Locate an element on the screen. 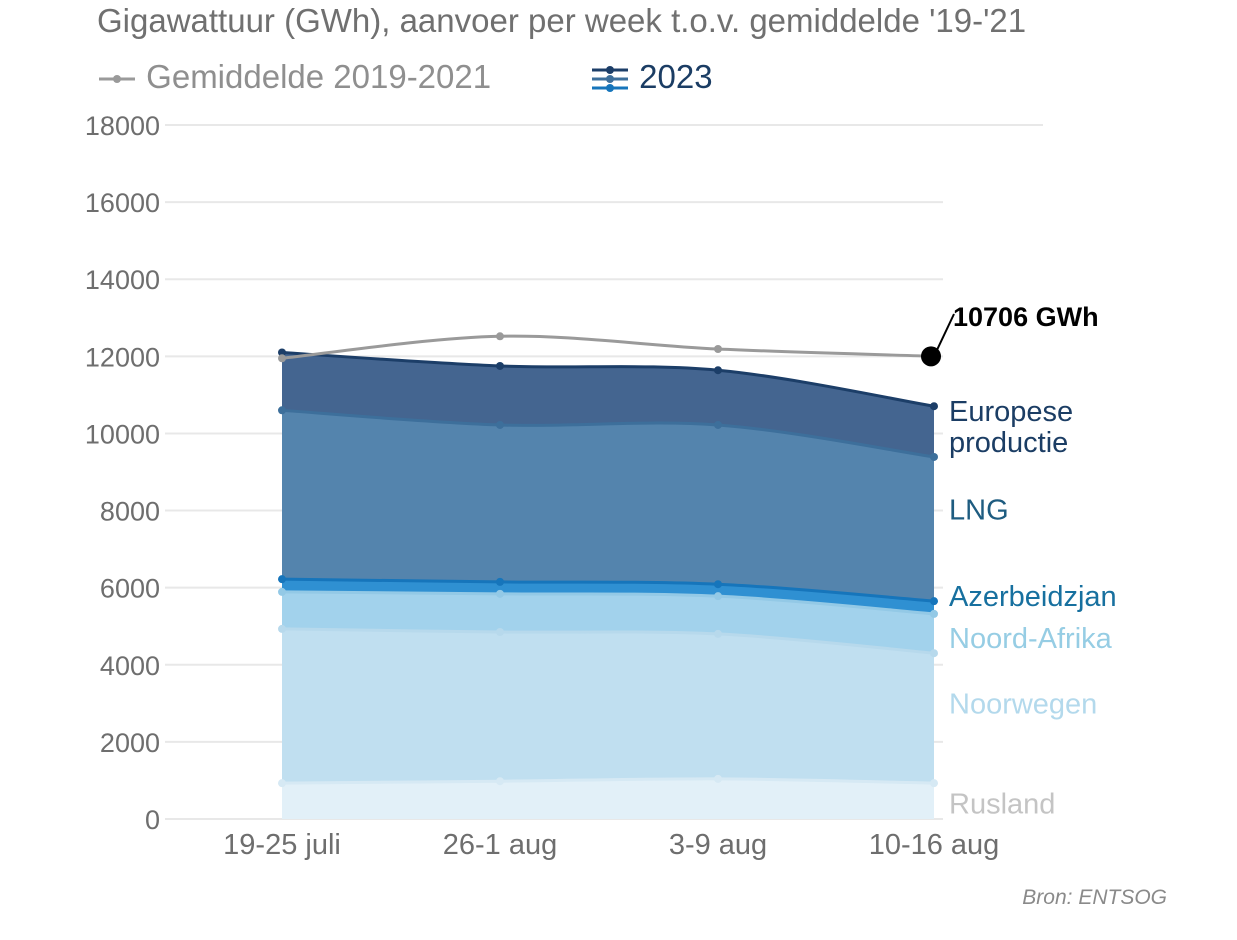 This screenshot has width=1237, height=940. stacked-lines-icon is located at coordinates (610, 79).